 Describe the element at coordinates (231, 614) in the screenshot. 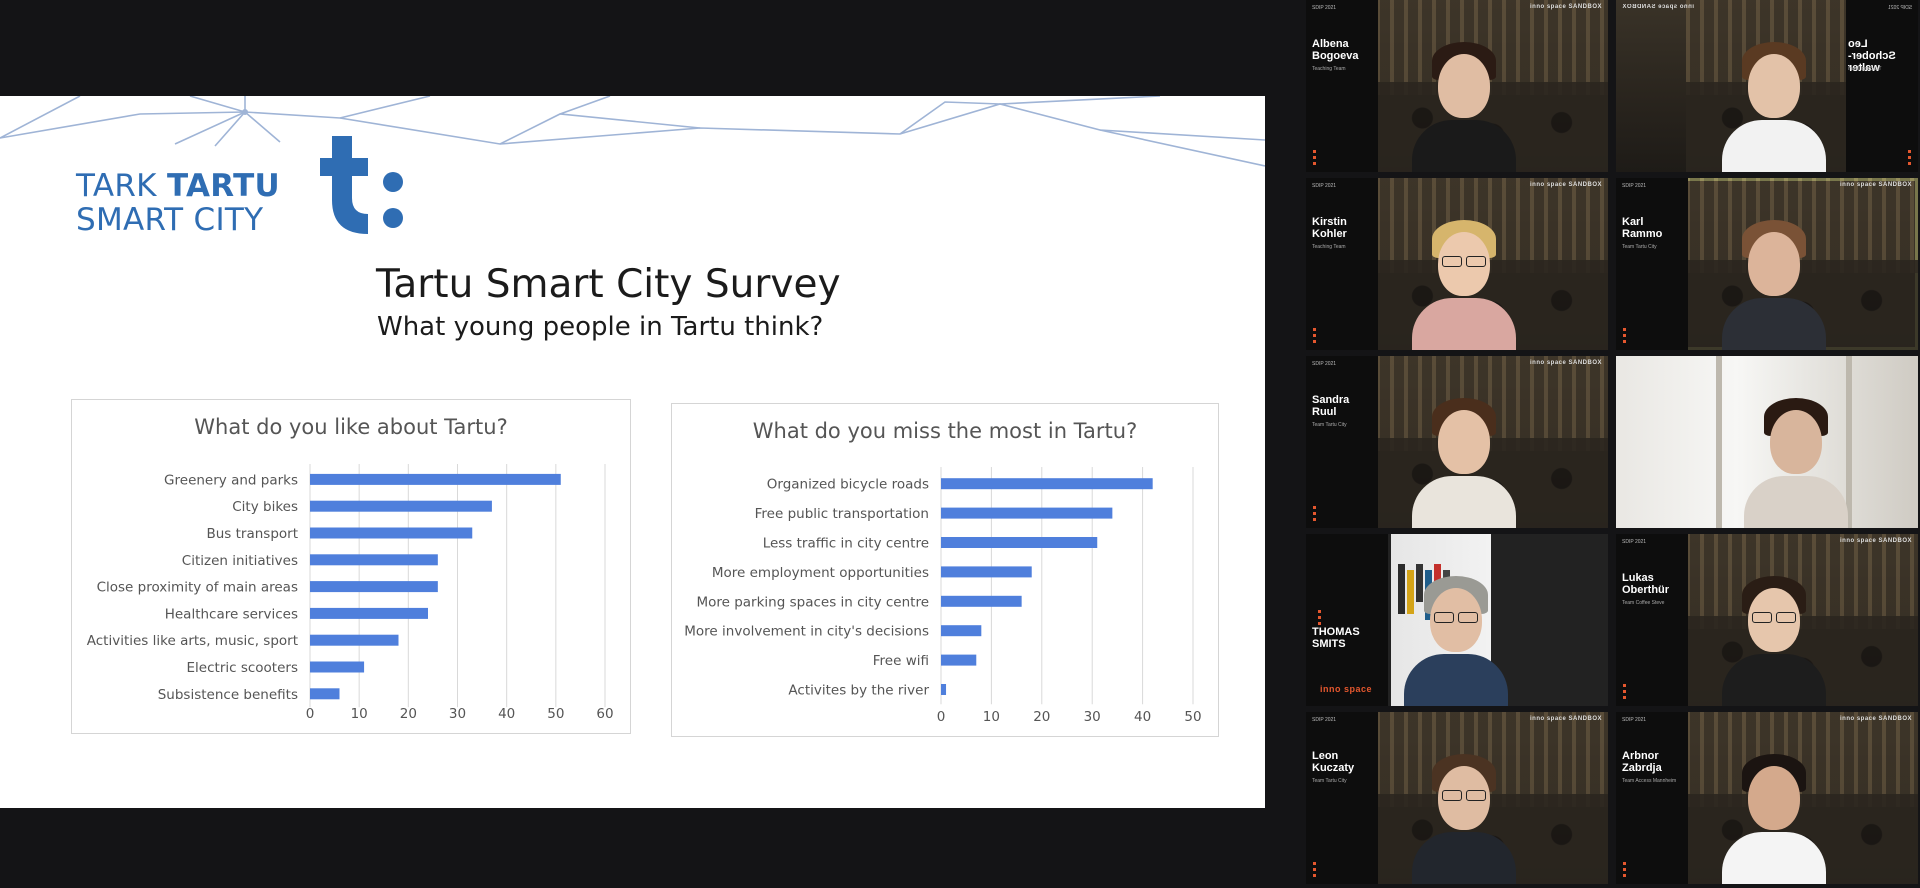

I see `category-label: Healthcare services` at that location.